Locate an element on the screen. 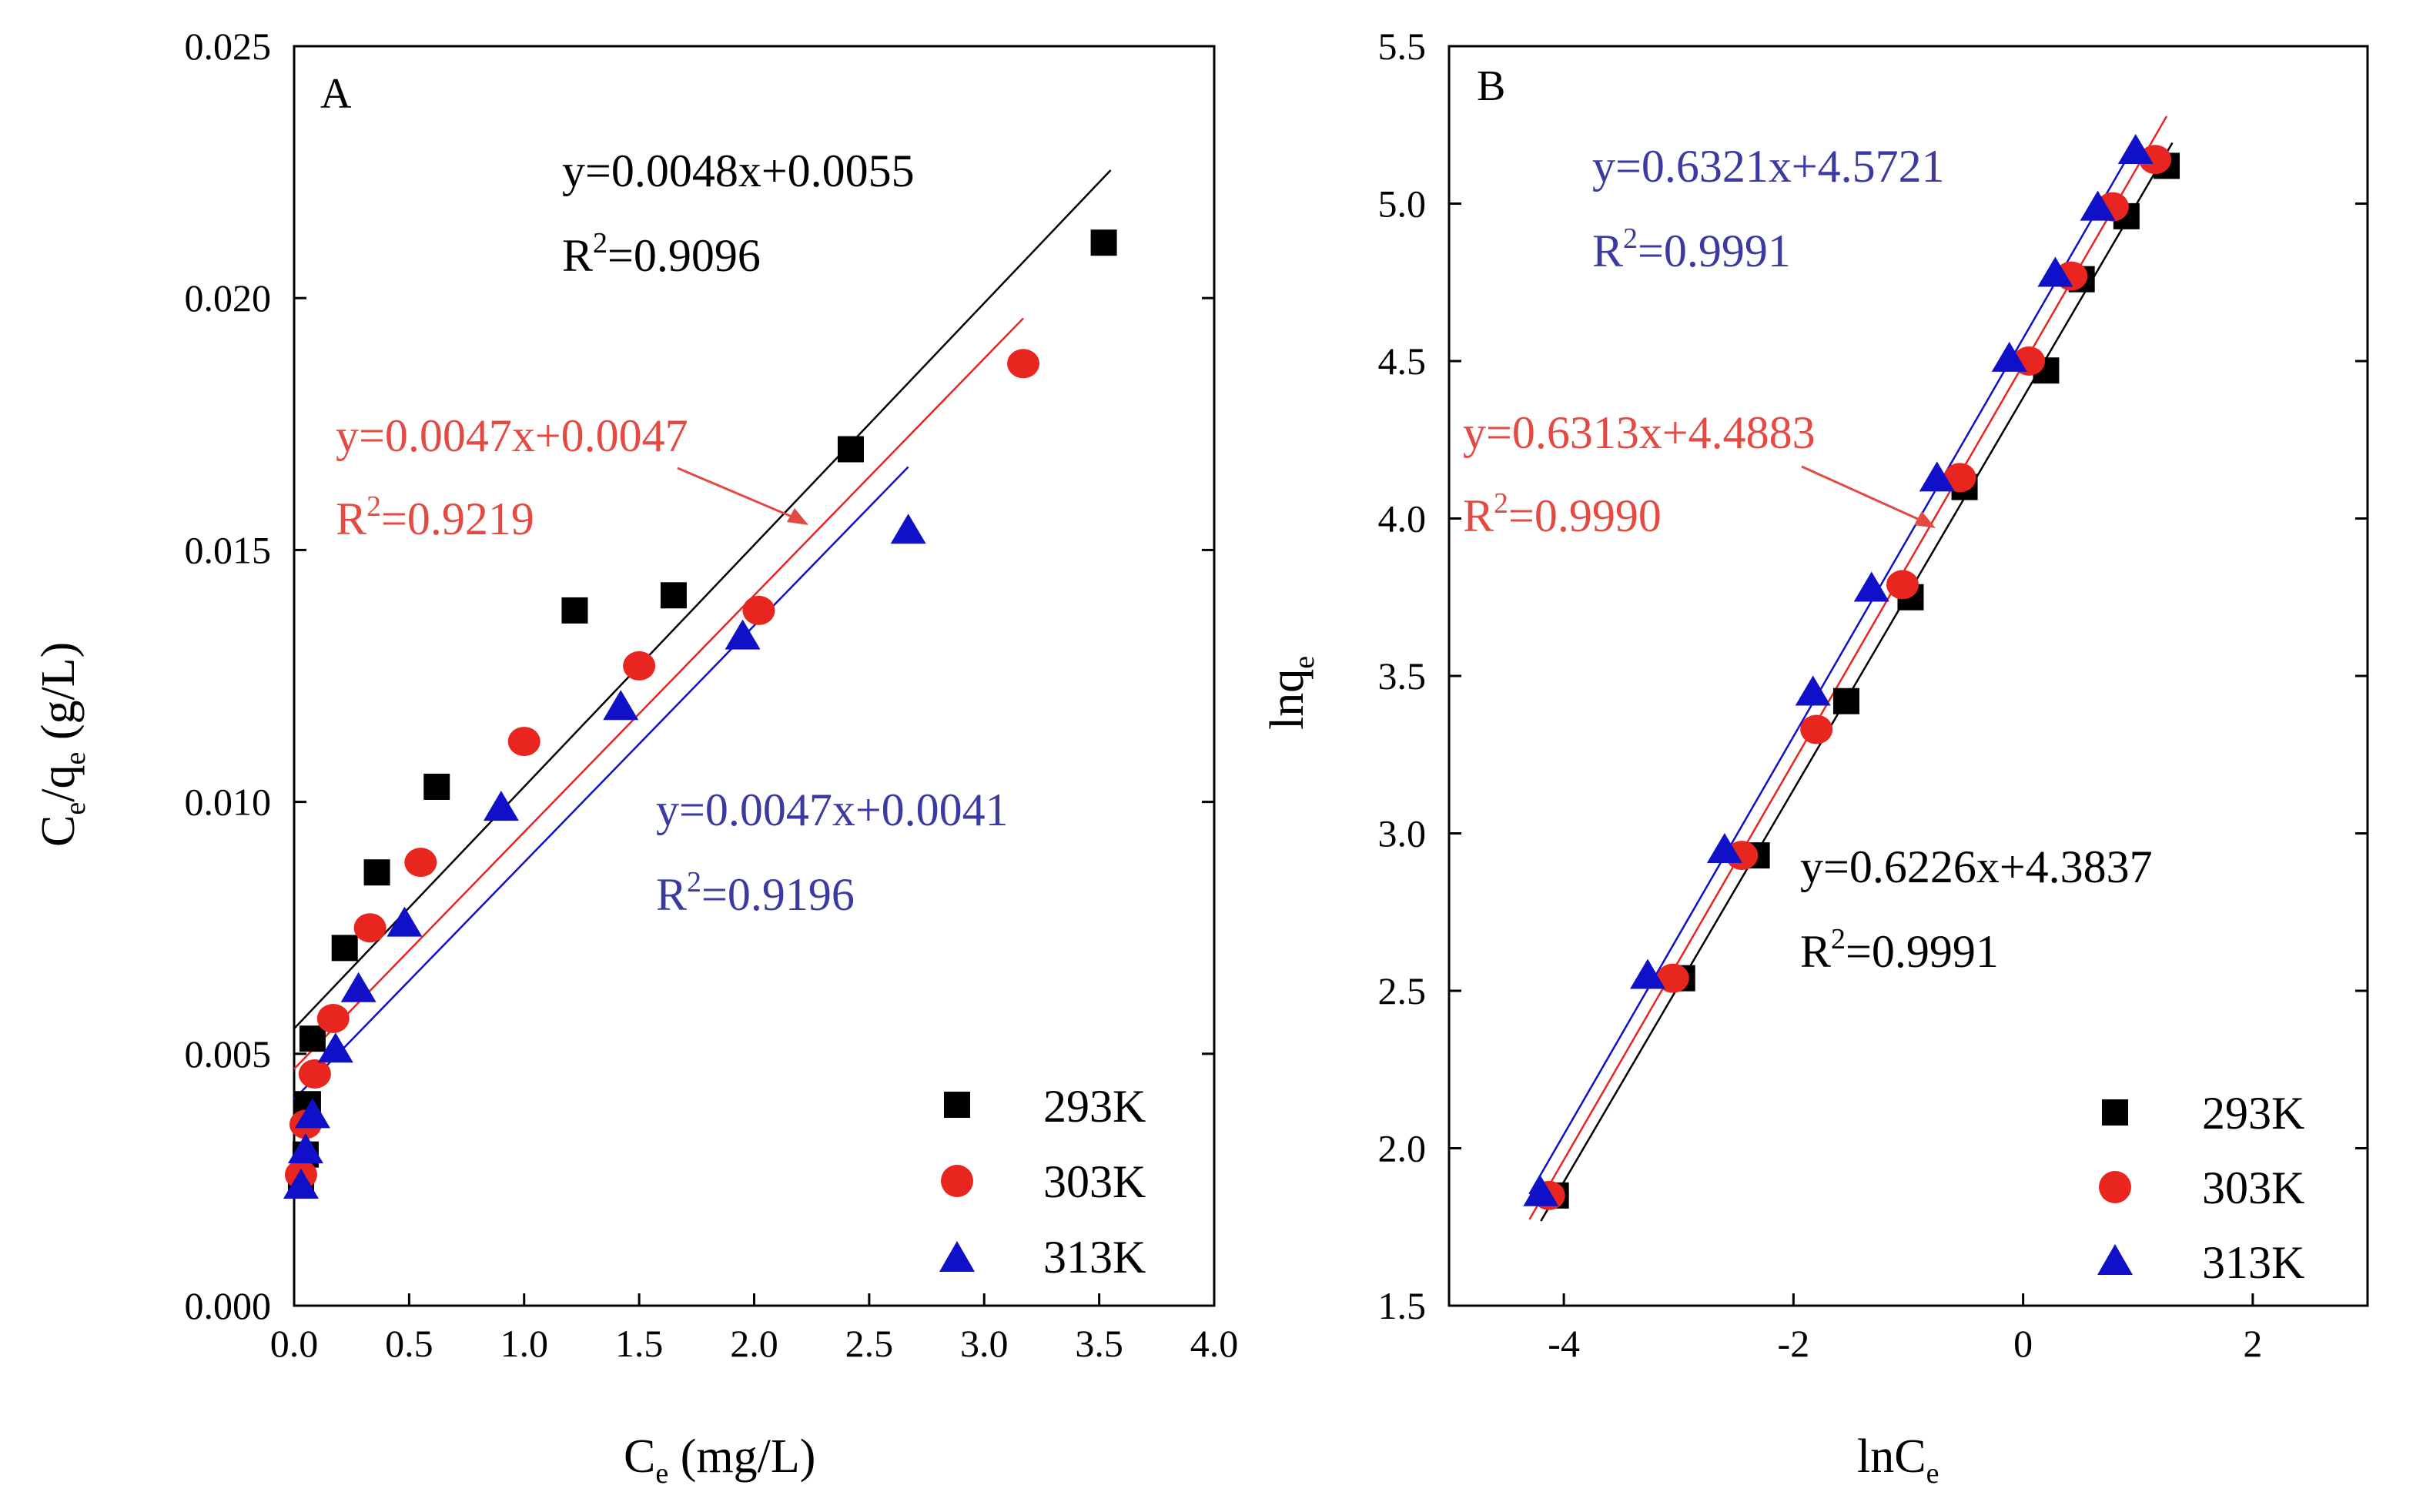  panel-b-r2-303k: R2=0.9990 is located at coordinates (1562, 514).